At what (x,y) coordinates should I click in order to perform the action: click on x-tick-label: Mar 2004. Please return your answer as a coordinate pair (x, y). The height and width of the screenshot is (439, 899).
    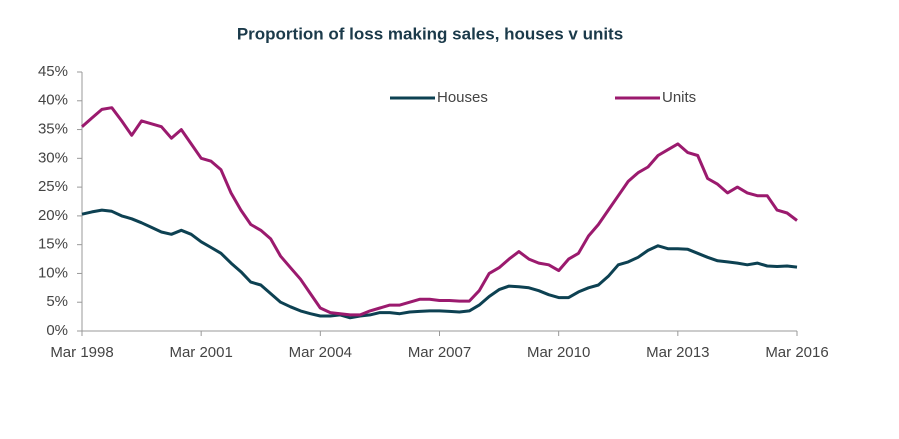
    Looking at the image, I should click on (320, 352).